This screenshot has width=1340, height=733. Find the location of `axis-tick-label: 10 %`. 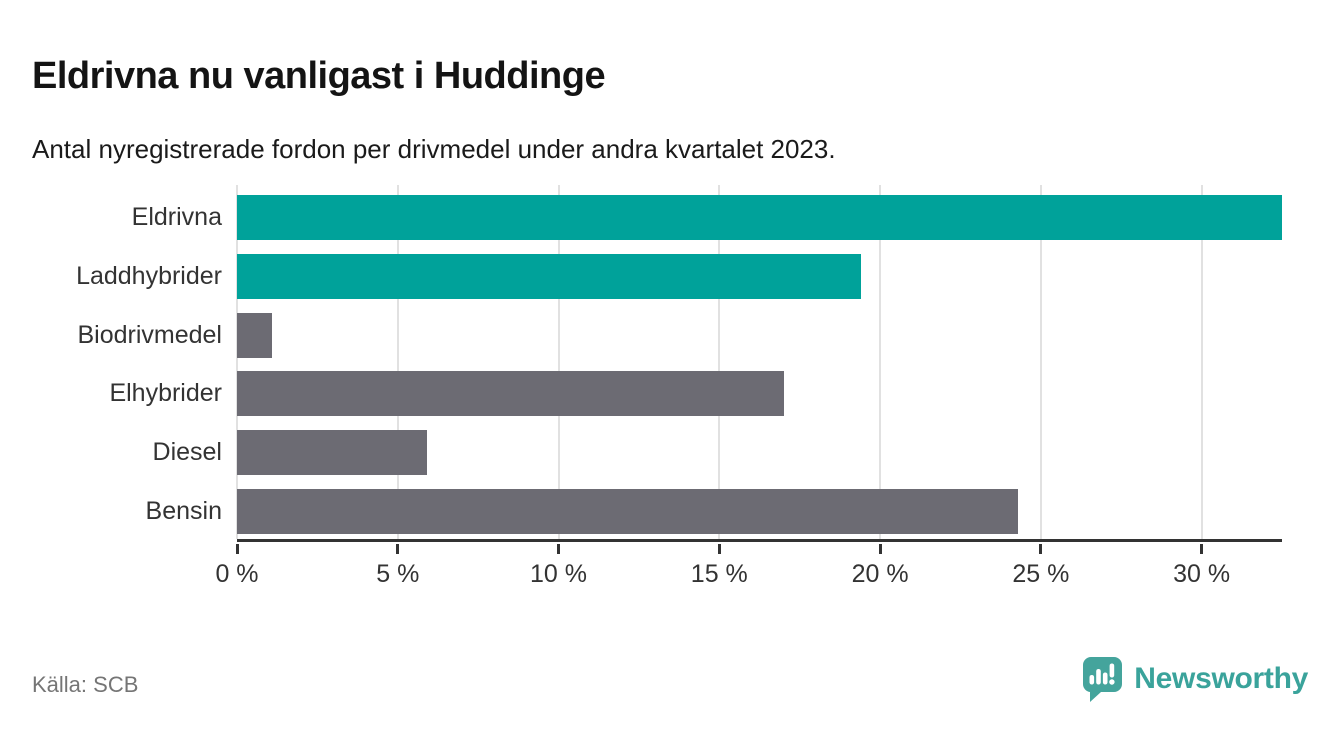

axis-tick-label: 10 % is located at coordinates (559, 574).